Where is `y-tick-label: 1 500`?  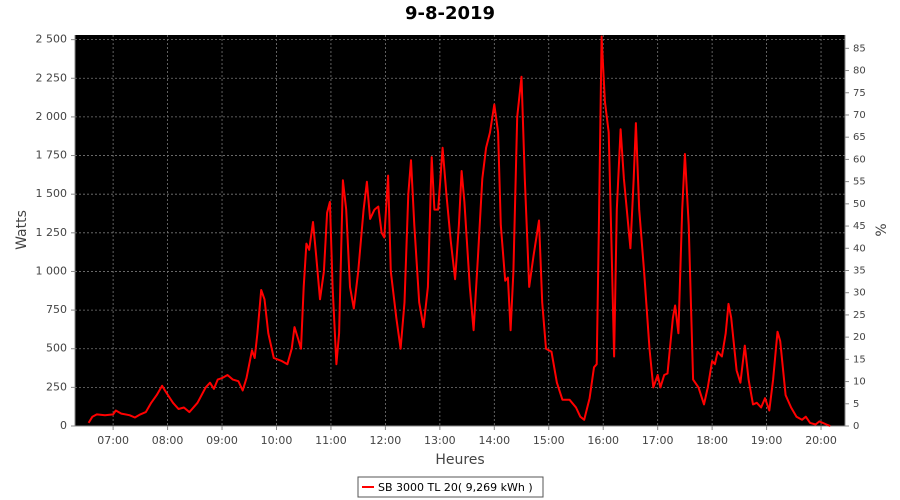 y-tick-label: 1 500 is located at coordinates (52, 193).